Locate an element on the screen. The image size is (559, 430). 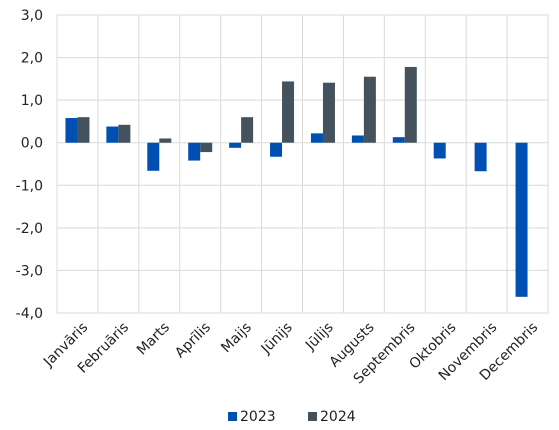
bar-2023-Februāris is located at coordinates (112, 134).